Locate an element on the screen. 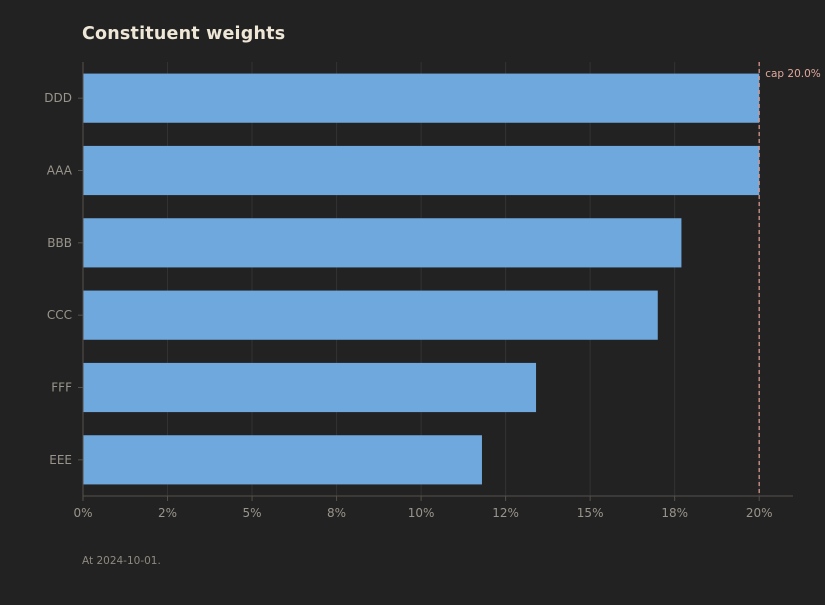  bar-fff is located at coordinates (310, 387).